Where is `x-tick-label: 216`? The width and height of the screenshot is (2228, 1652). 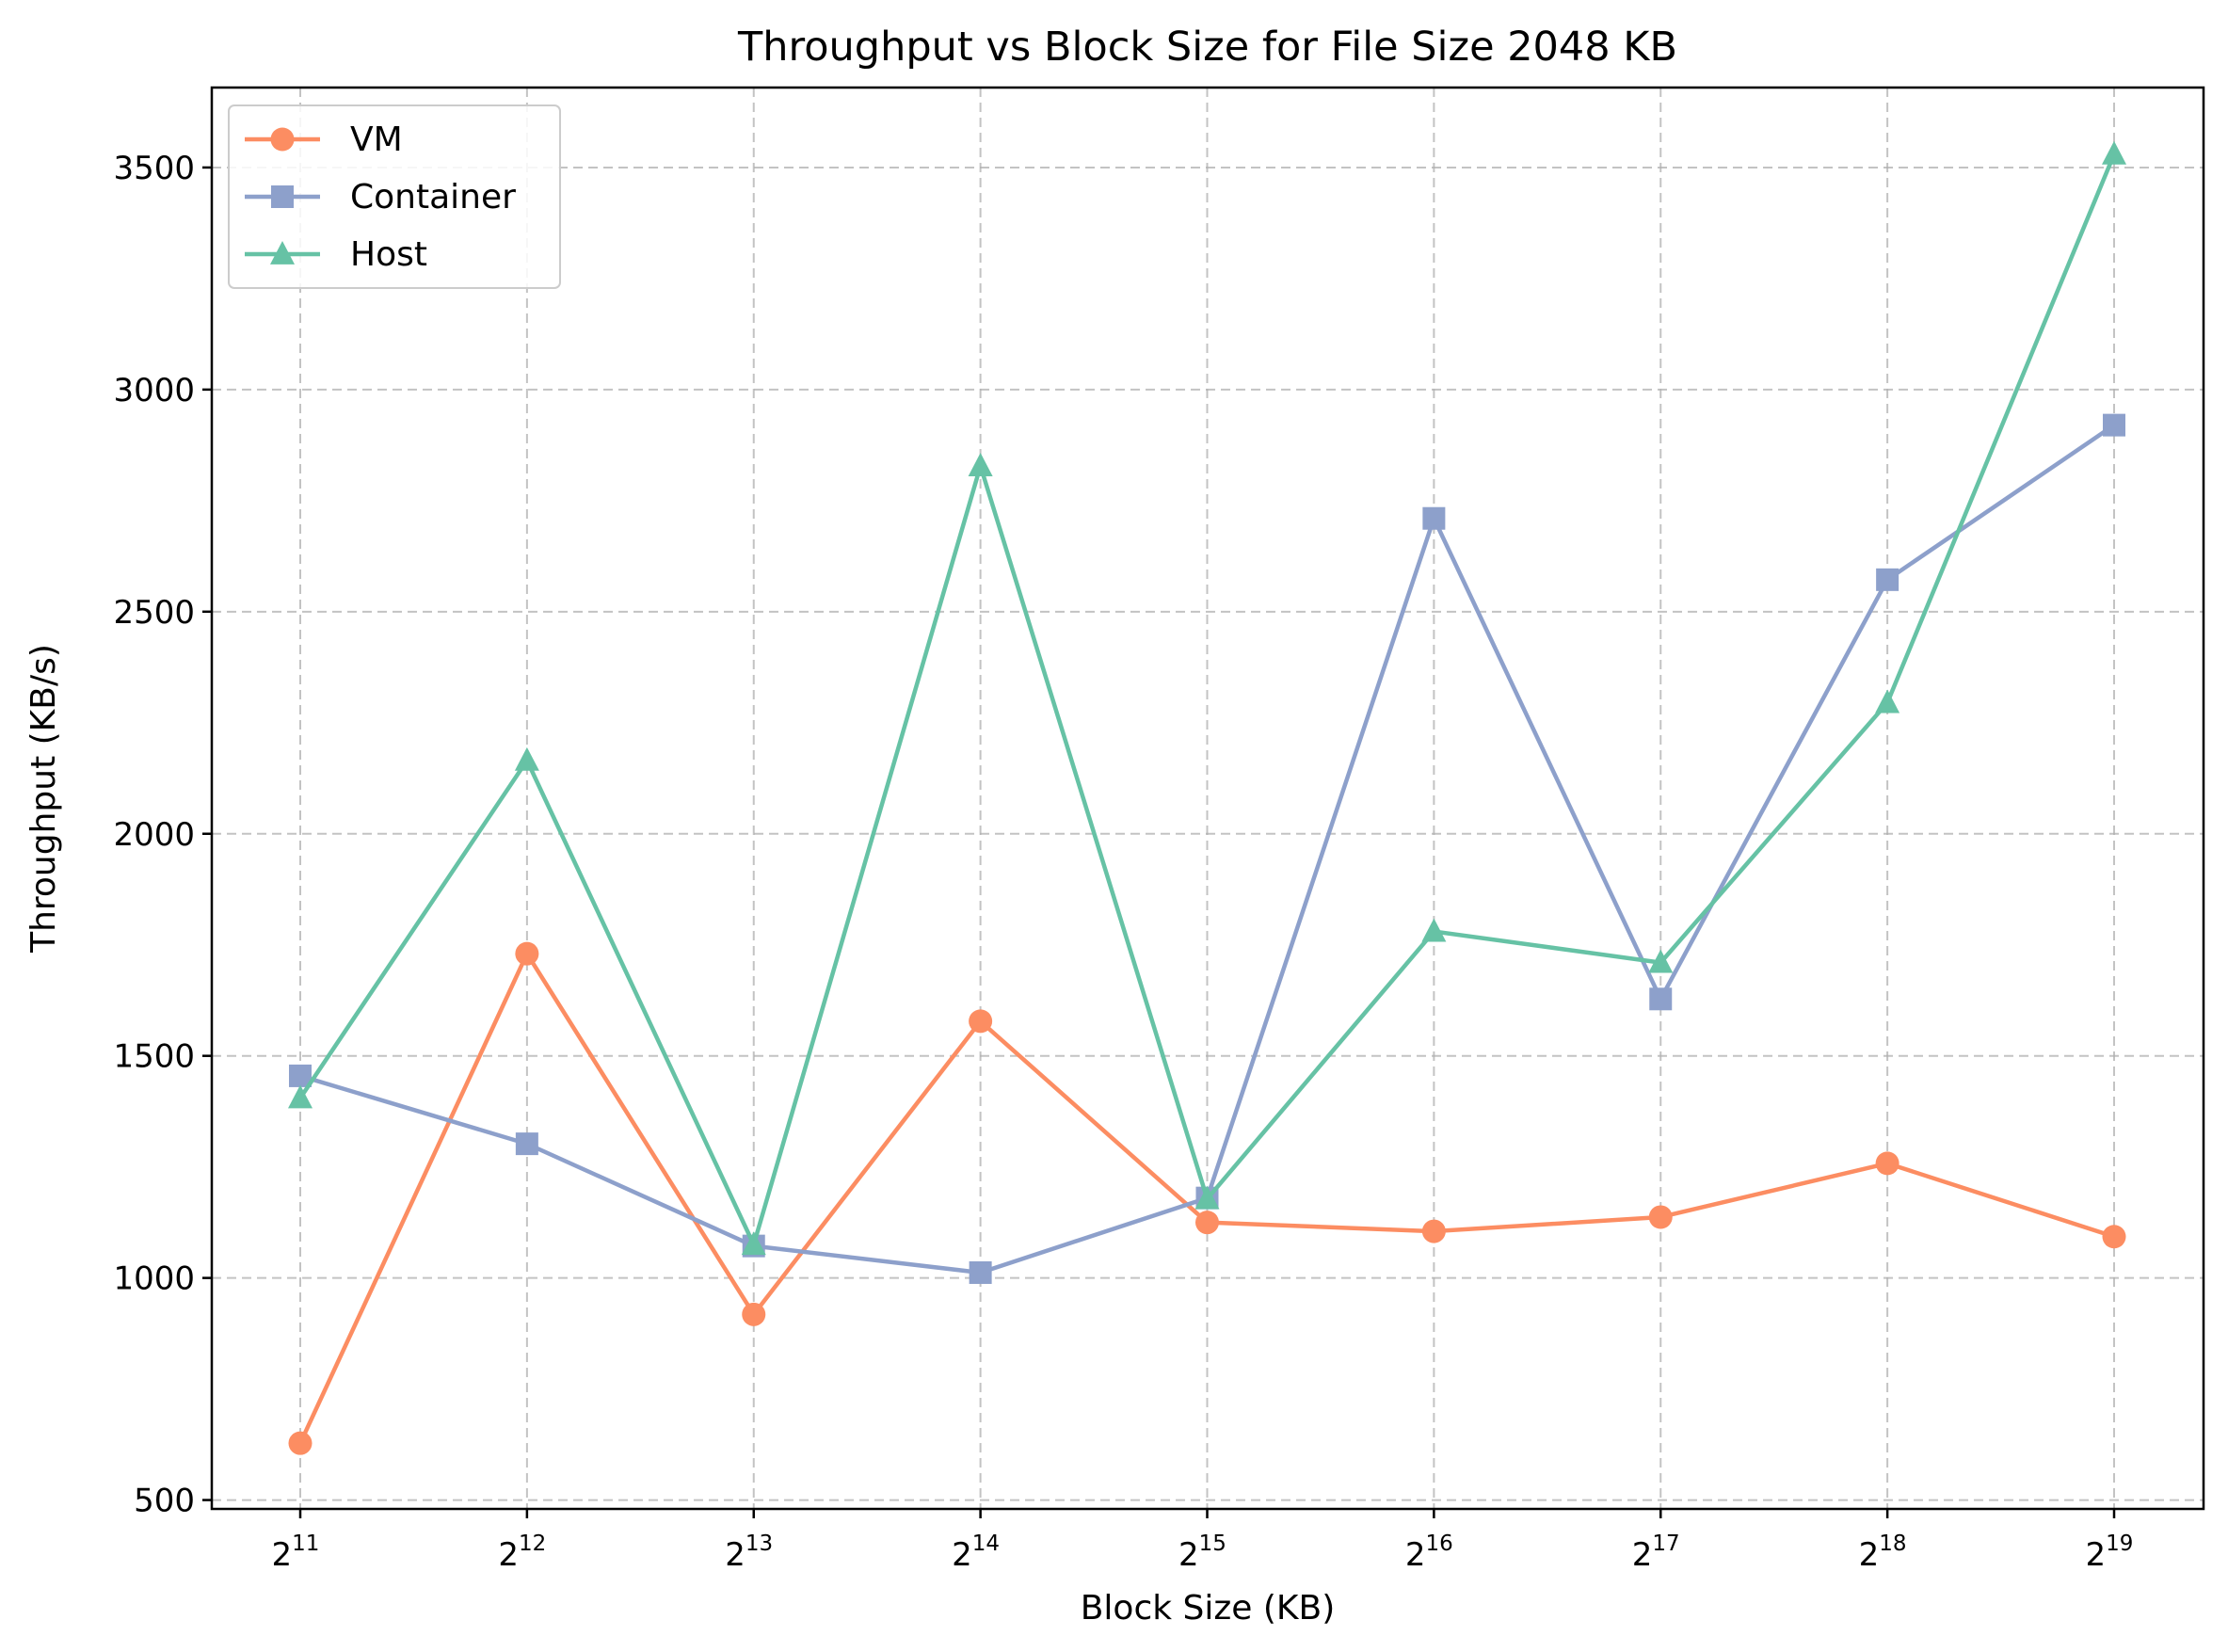
x-tick-label: 216 is located at coordinates (1429, 1553).